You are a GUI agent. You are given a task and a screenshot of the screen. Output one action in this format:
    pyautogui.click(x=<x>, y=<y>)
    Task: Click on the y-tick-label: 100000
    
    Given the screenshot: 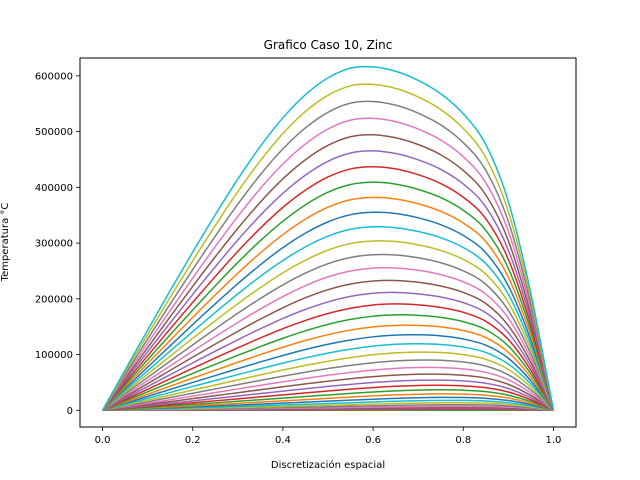 What is the action you would take?
    pyautogui.click(x=54, y=355)
    